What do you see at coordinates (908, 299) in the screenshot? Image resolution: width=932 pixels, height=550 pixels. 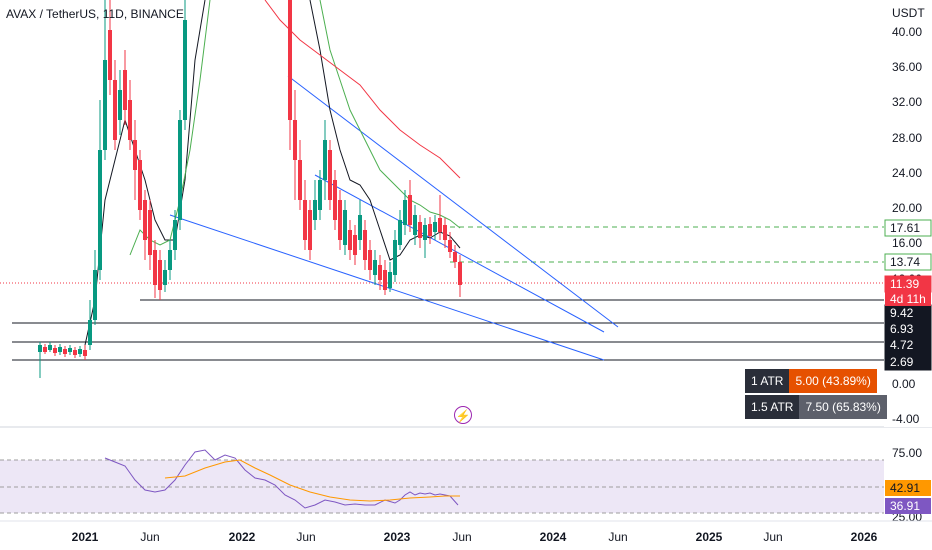 I see `countdown-bg` at bounding box center [908, 299].